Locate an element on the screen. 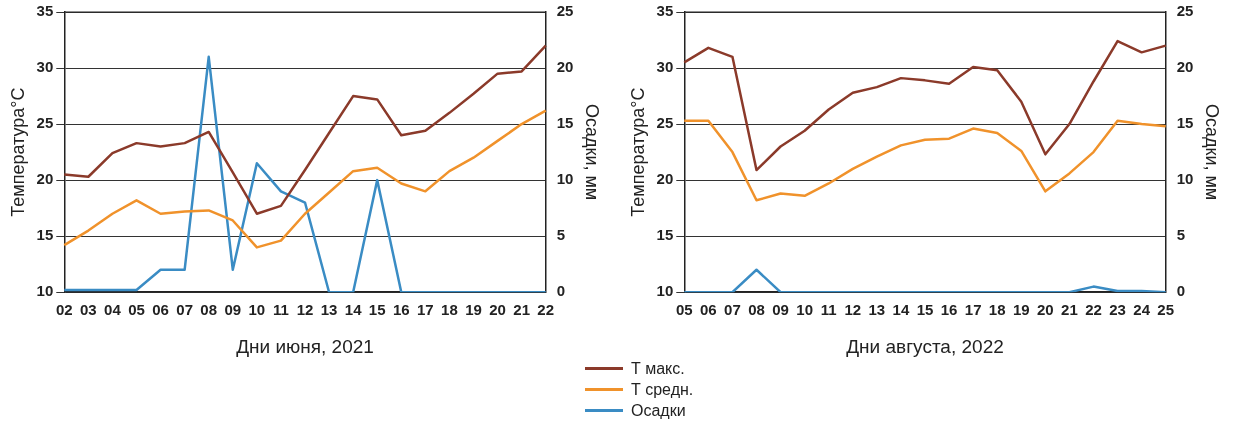  x-tick-label: 04 is located at coordinates (113, 310).